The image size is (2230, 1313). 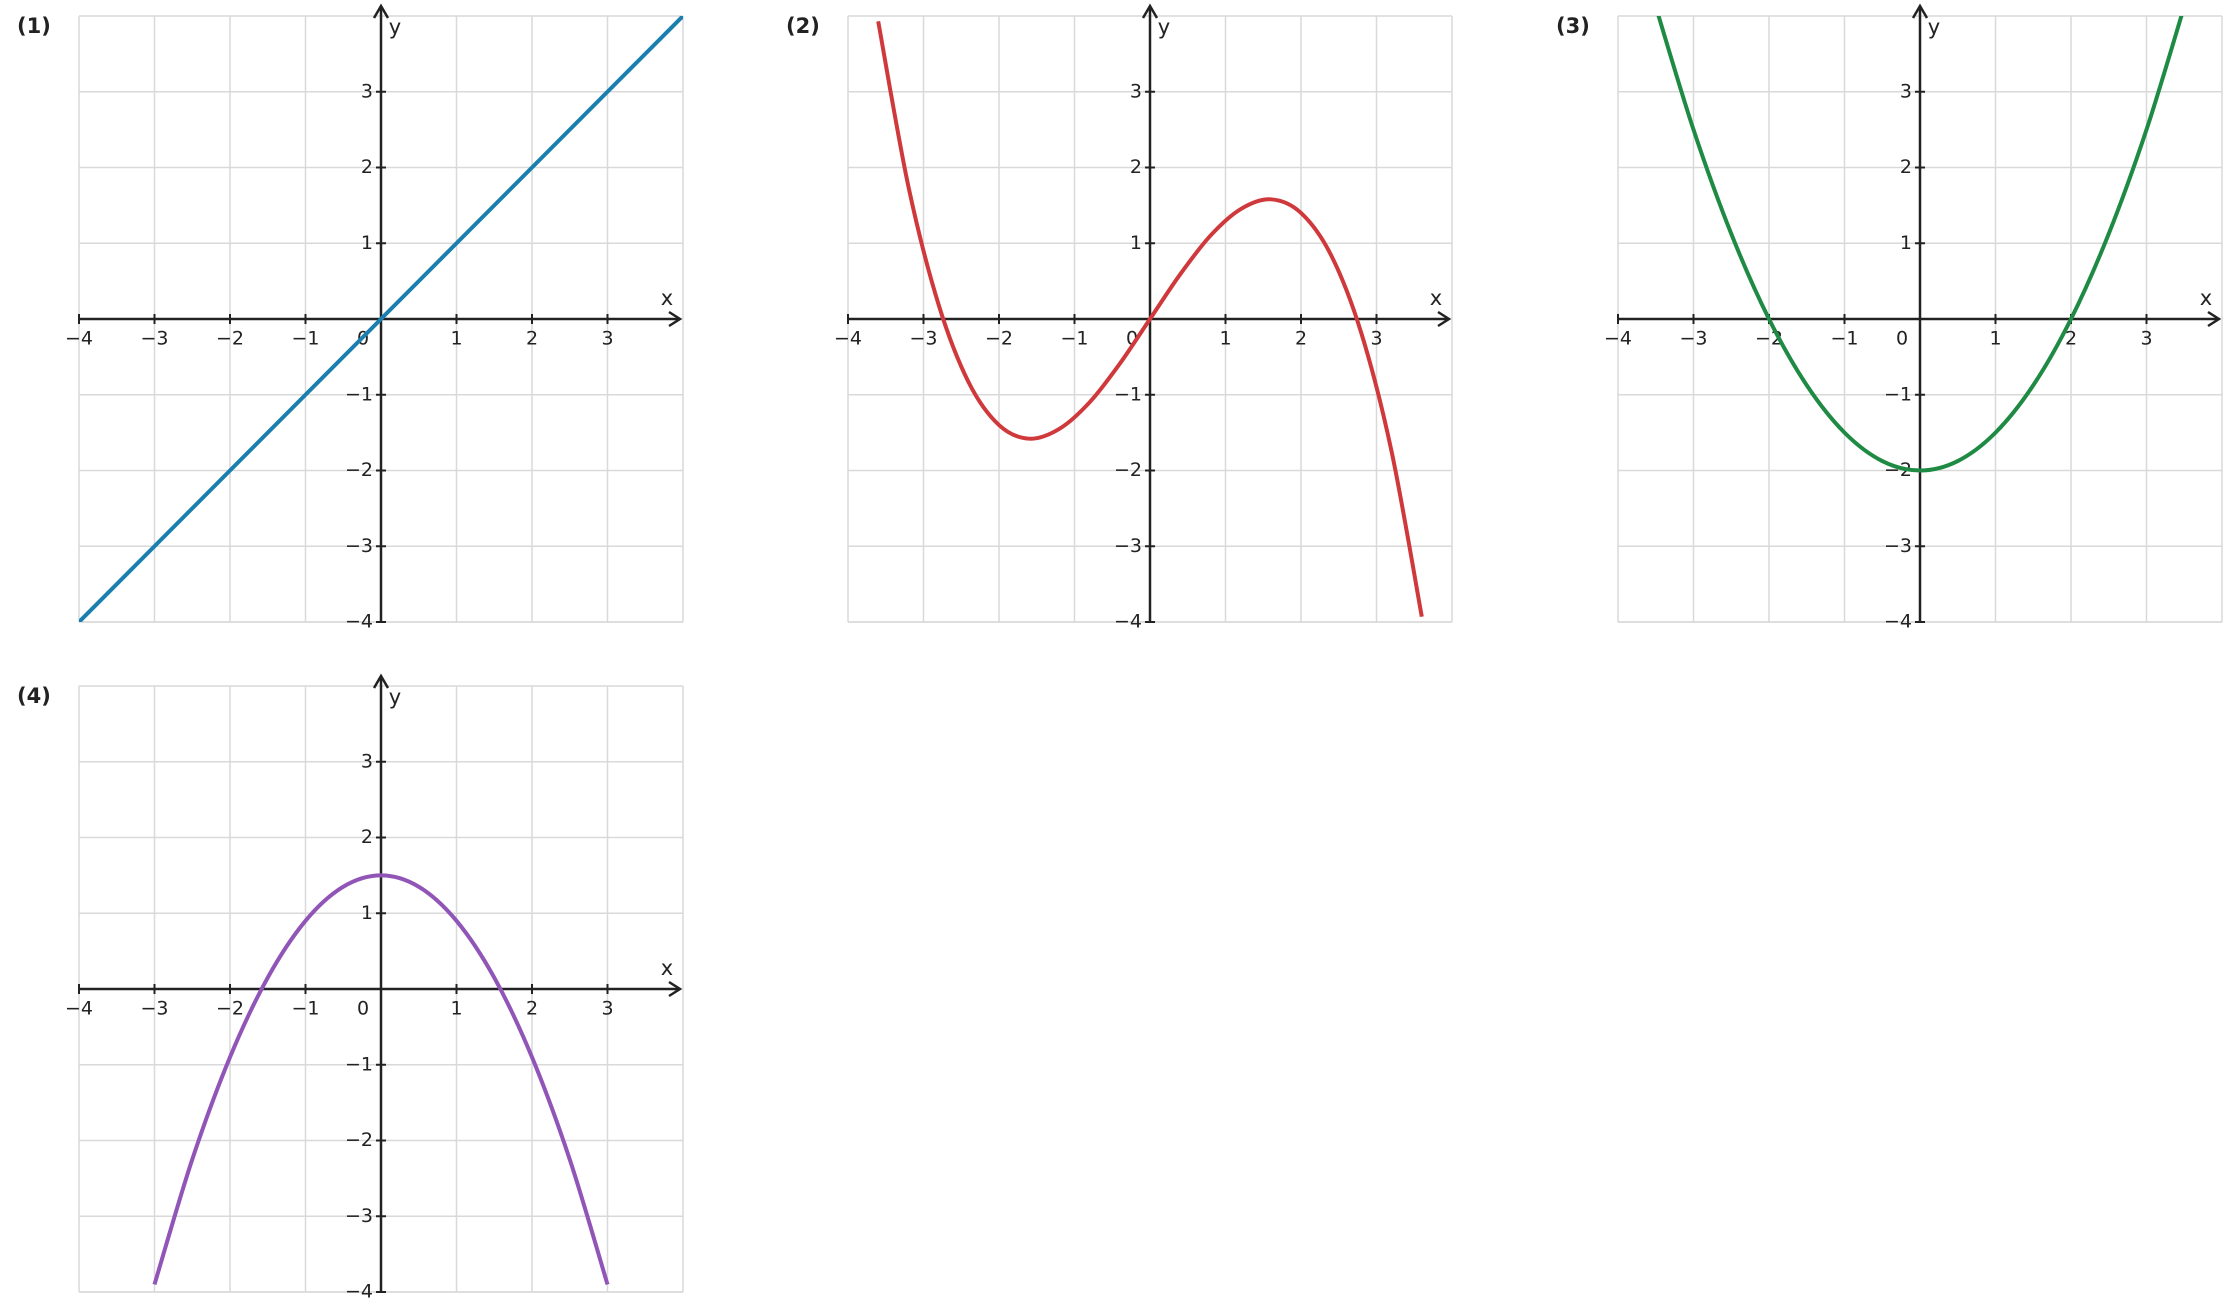 I want to click on panel-label: (3), so click(x=1573, y=26).